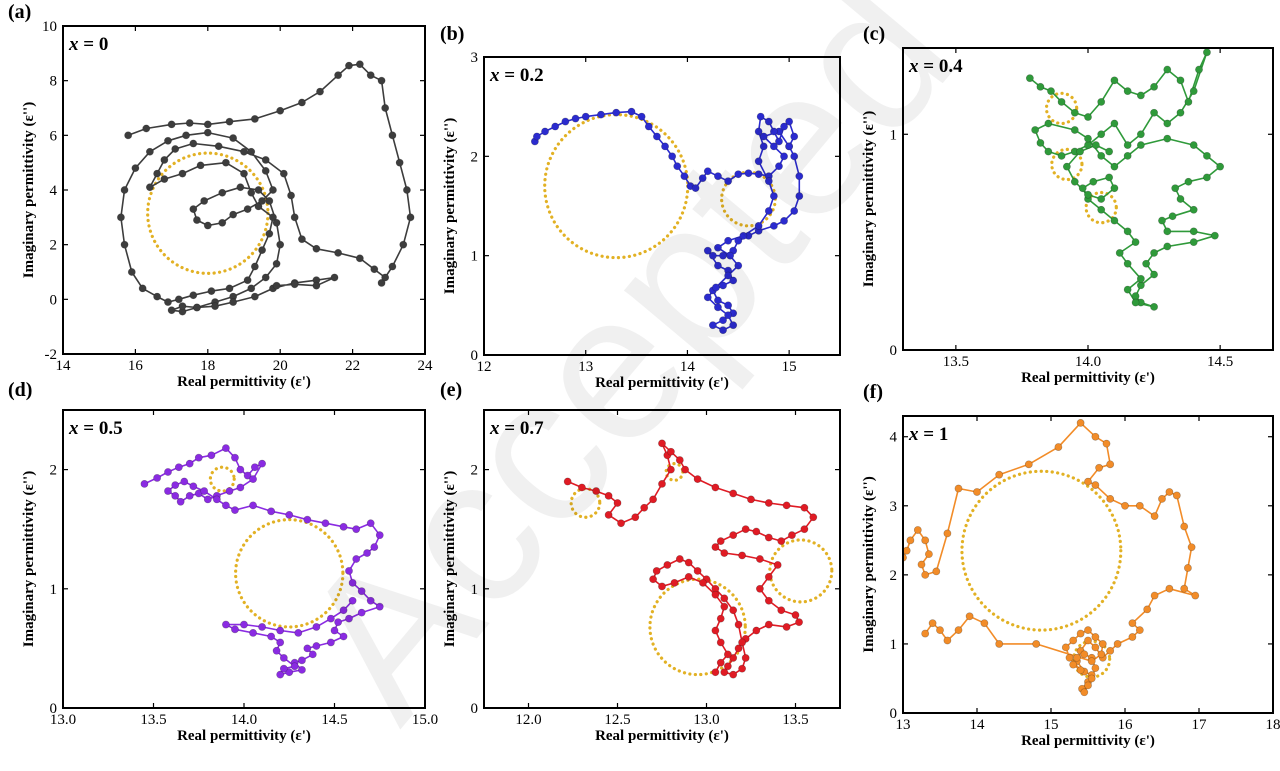  Describe the element at coordinates (426, 366) in the screenshot. I see `x-tick-label: 24` at that location.